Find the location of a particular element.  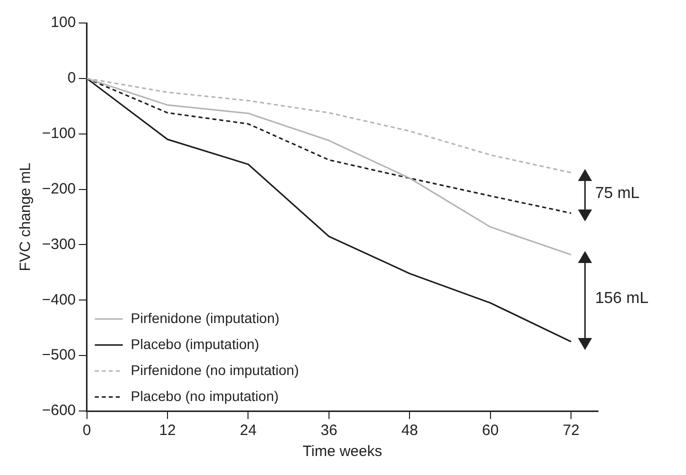

x-tick-label: 60 is located at coordinates (490, 431).